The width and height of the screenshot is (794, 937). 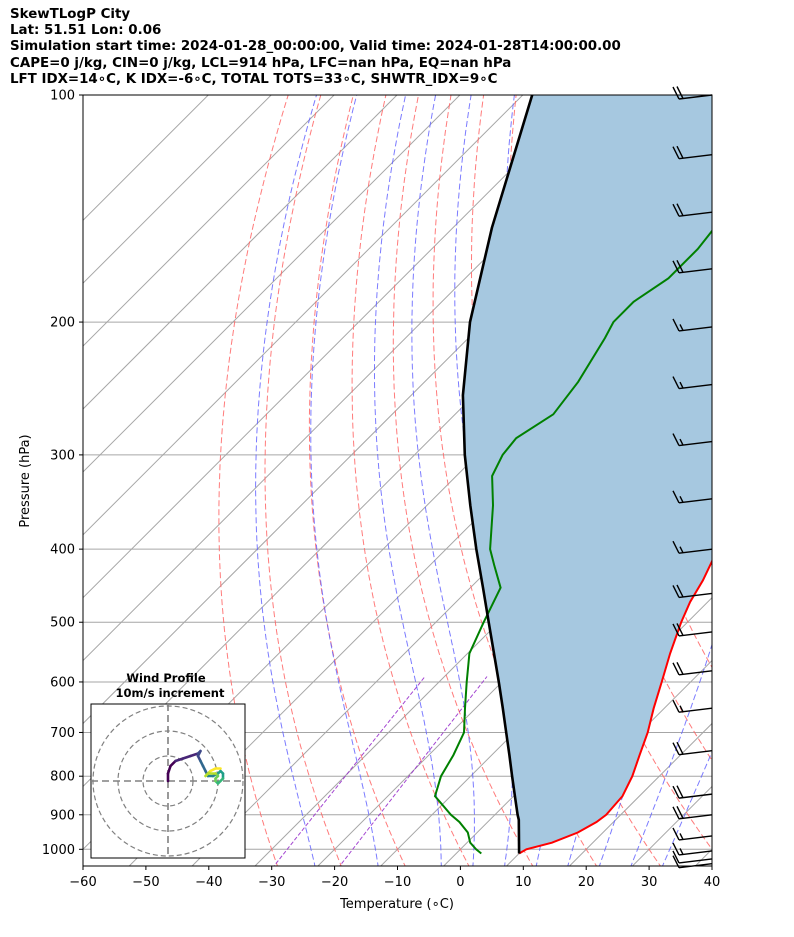 What do you see at coordinates (334, 882) in the screenshot?
I see `x-tick-label: −20` at bounding box center [334, 882].